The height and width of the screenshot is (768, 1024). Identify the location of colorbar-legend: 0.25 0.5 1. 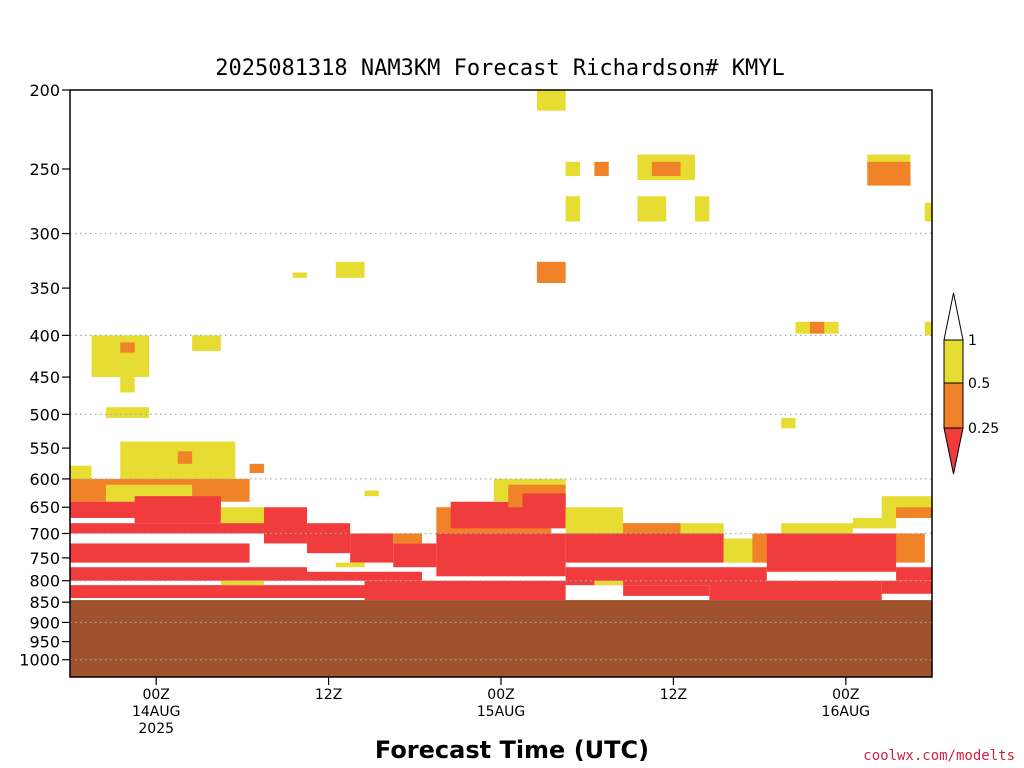
(971, 383).